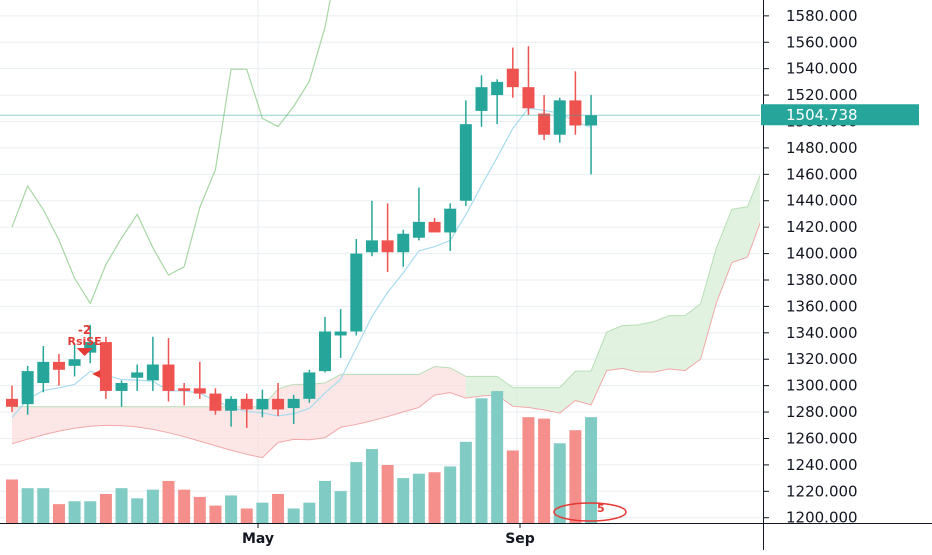 The height and width of the screenshot is (555, 932). What do you see at coordinates (822, 16) in the screenshot?
I see `price-tick-label: 1580.000` at bounding box center [822, 16].